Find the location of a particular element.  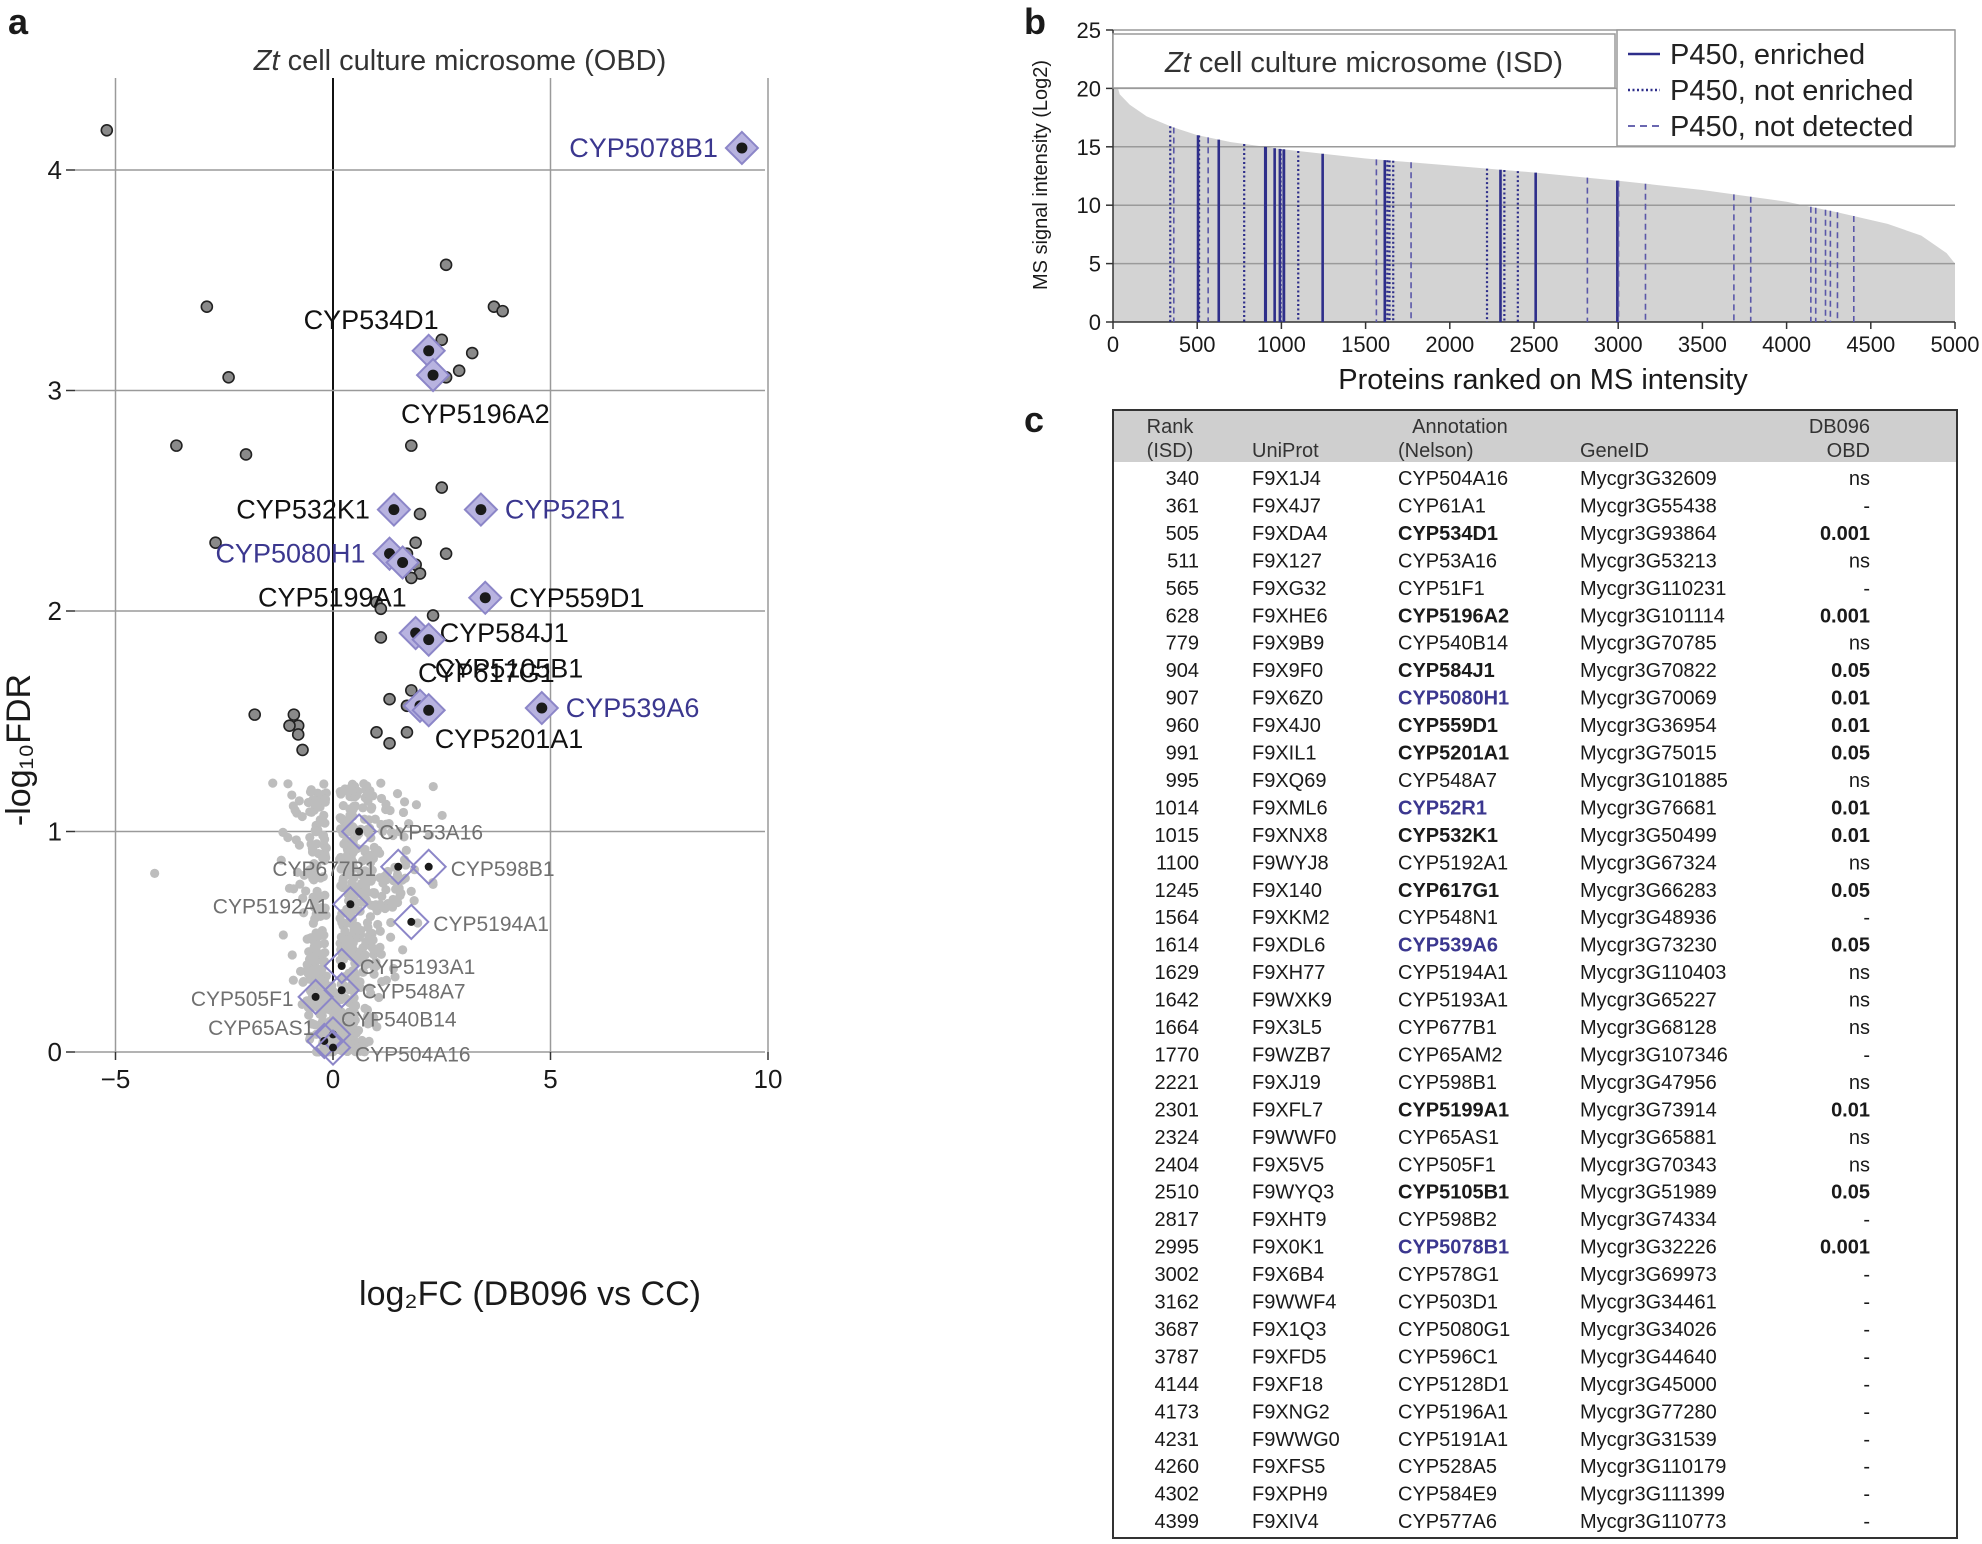

table-cell-geneid: Mycgr3G50499 is located at coordinates (1648, 836).